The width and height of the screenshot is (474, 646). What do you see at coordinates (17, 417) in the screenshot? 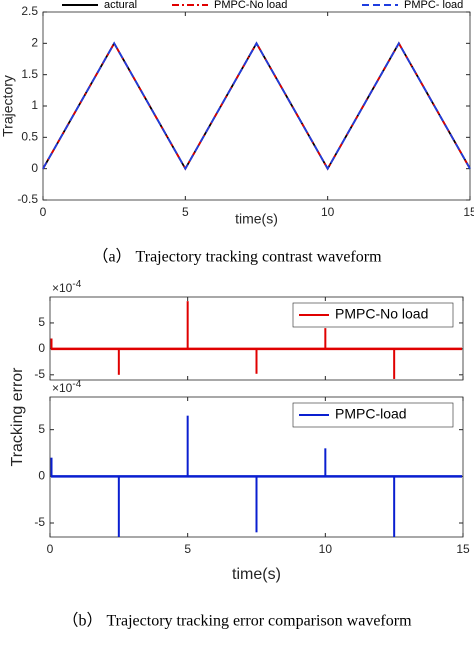
I see `y-axis-label: Tracking error` at bounding box center [17, 417].